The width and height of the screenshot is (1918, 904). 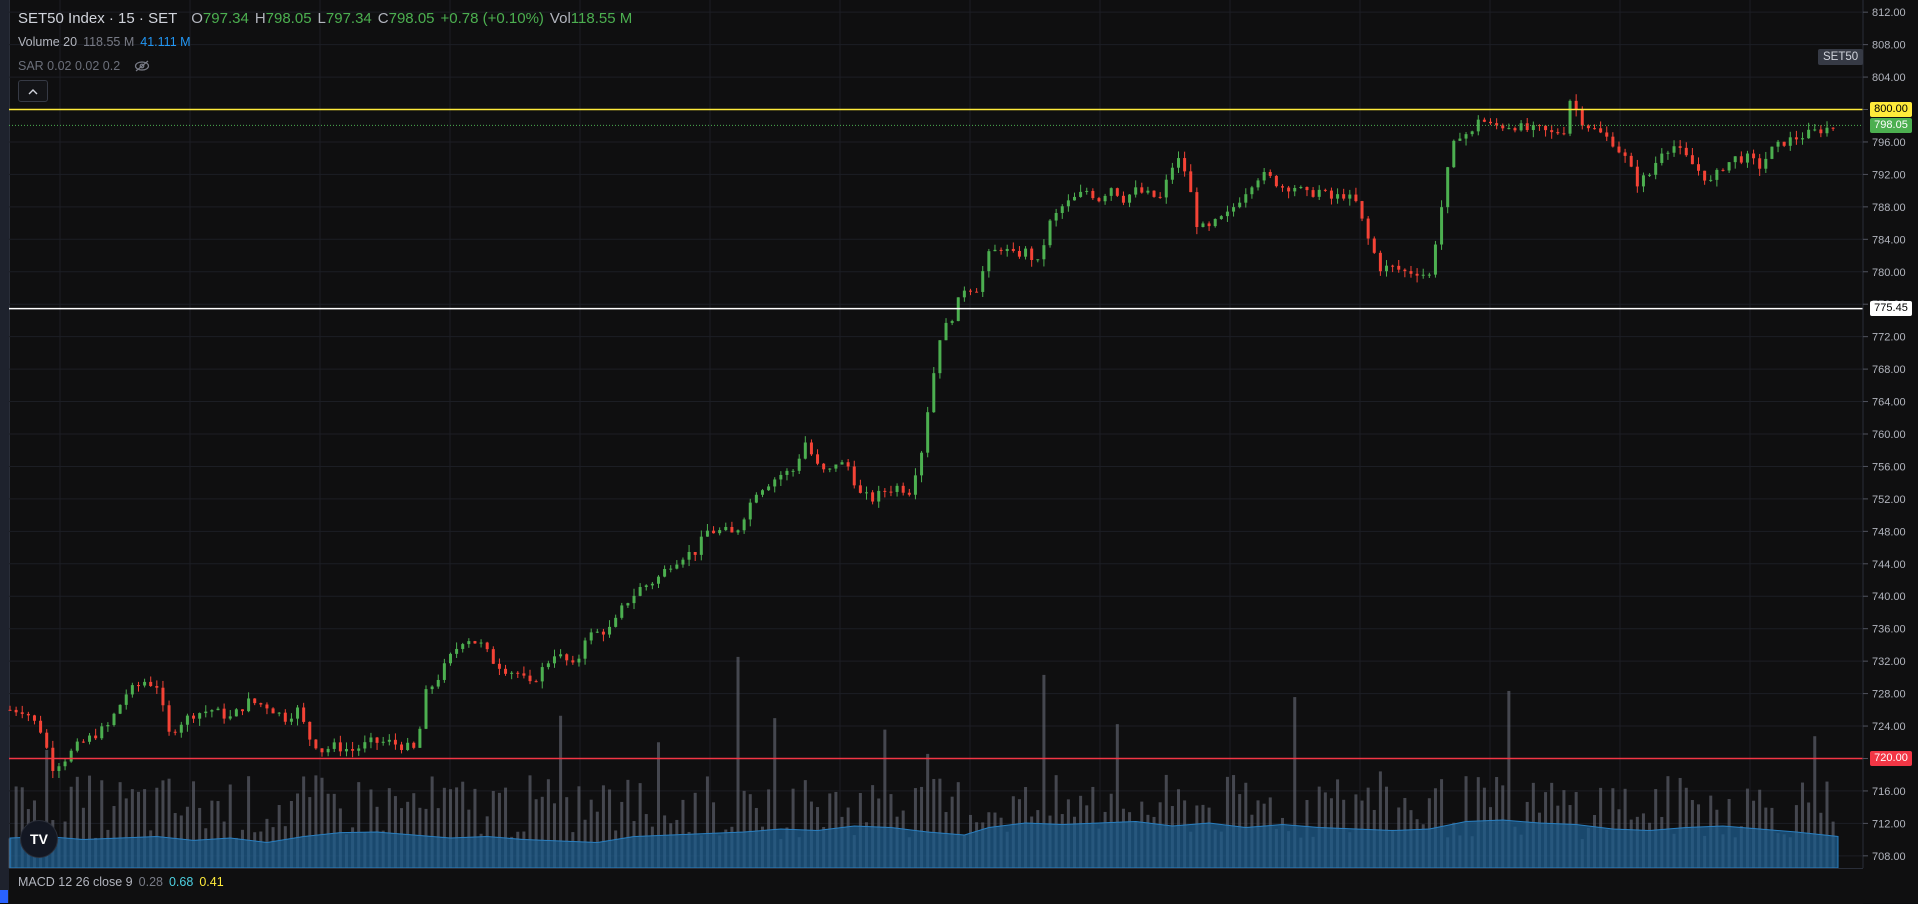 What do you see at coordinates (1891, 109) in the screenshot?
I see `price-tag-800.00: 800.00` at bounding box center [1891, 109].